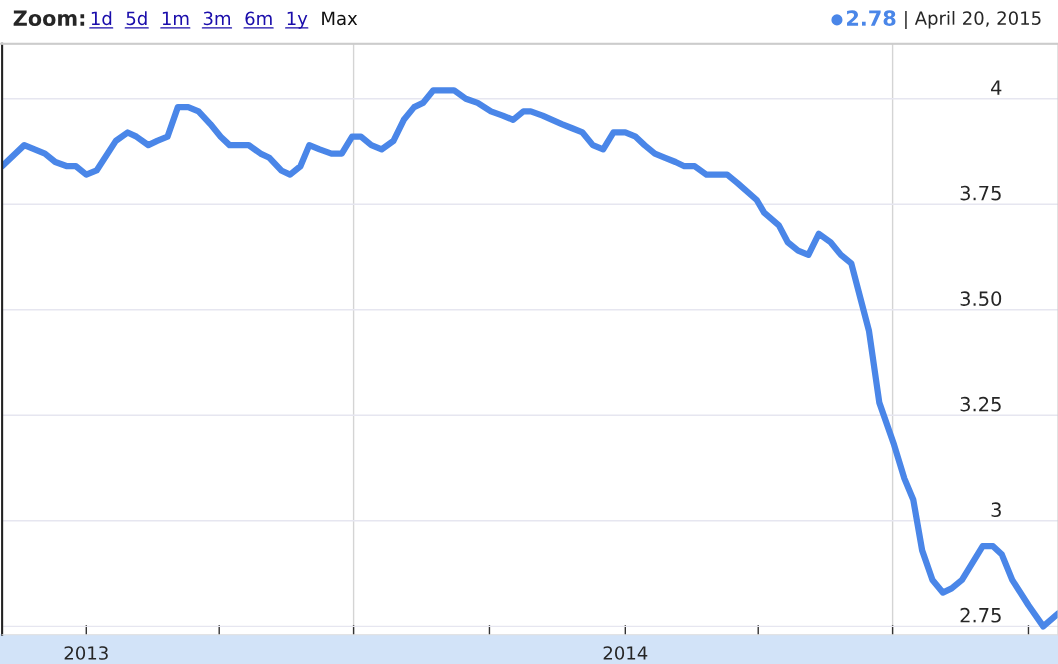  Describe the element at coordinates (101, 18) in the screenshot. I see `text: 1d` at that location.